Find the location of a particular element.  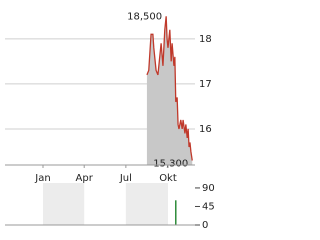

value-label: 15,300 is located at coordinates (170, 163).